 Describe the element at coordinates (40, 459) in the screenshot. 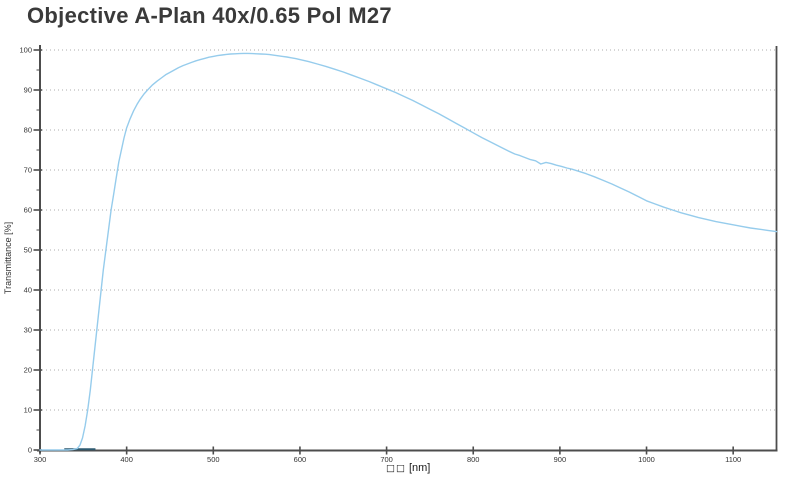

I see `x-tick-label: 300` at that location.